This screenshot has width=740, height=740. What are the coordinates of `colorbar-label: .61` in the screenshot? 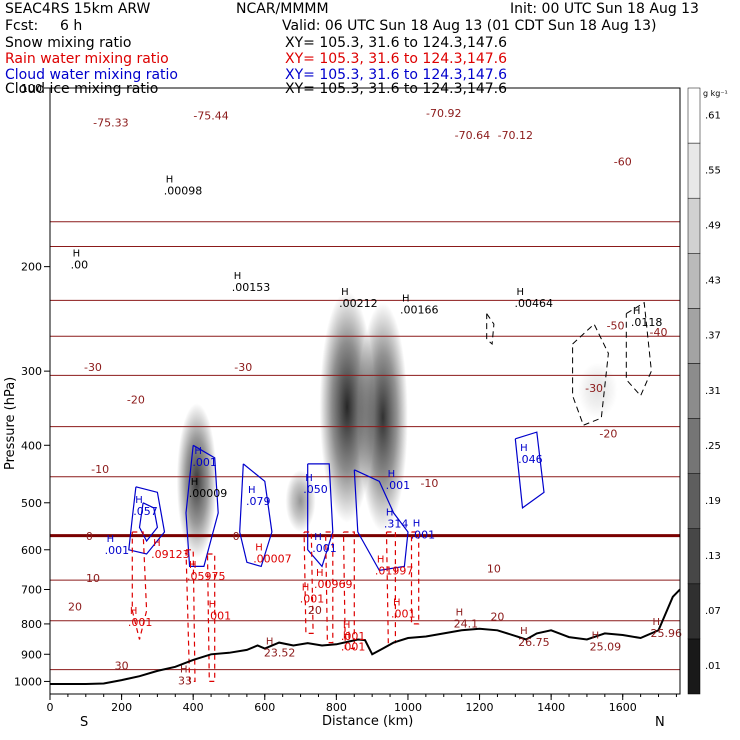 It's located at (713, 115).